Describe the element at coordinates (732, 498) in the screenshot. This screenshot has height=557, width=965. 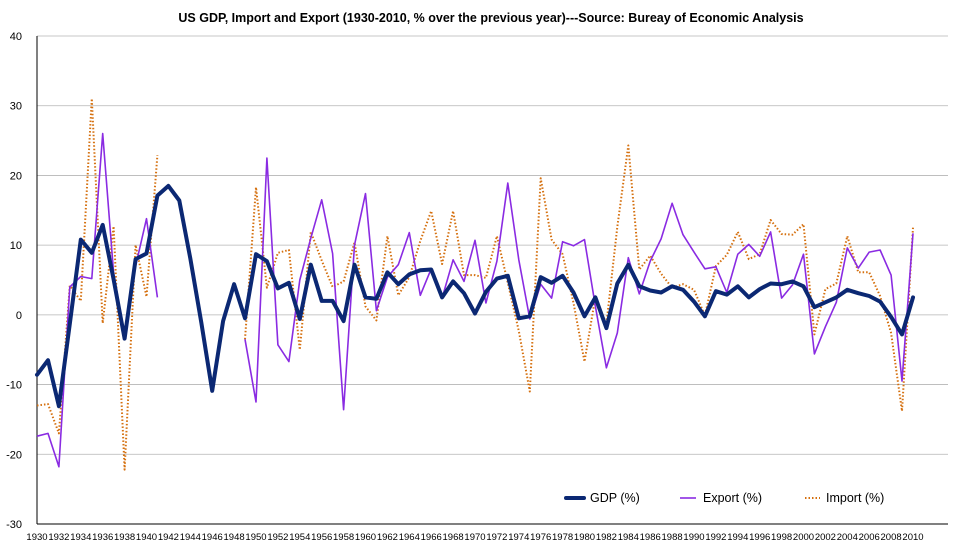
I see `legend-label-export: Export (%)` at that location.